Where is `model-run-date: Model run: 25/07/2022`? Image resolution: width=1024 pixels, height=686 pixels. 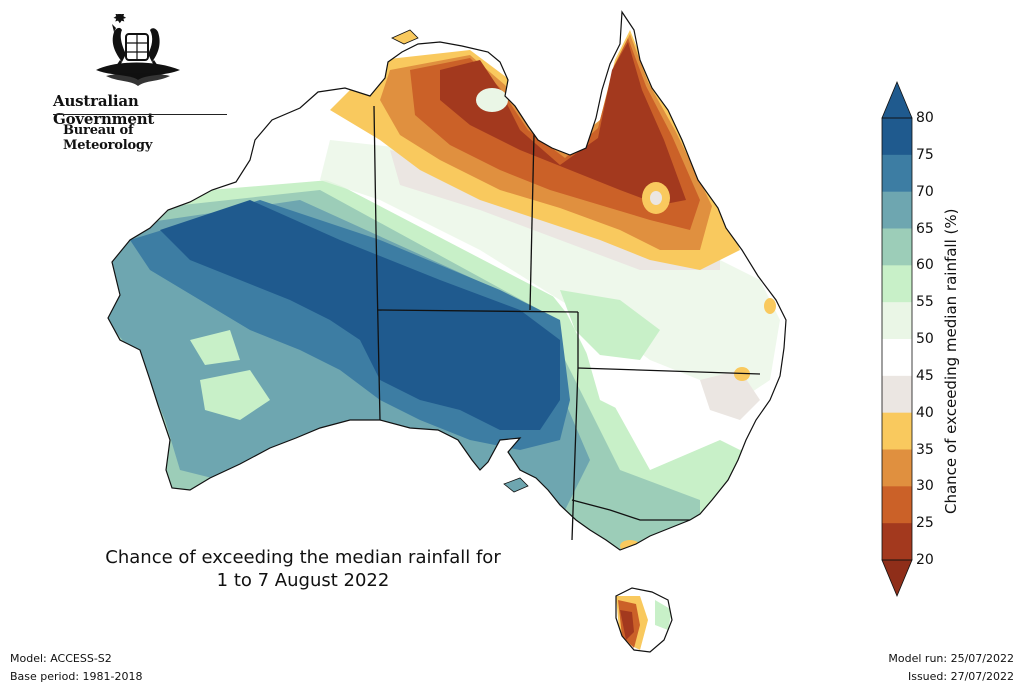
model-run-date: Model run: 25/07/2022 is located at coordinates (951, 658).